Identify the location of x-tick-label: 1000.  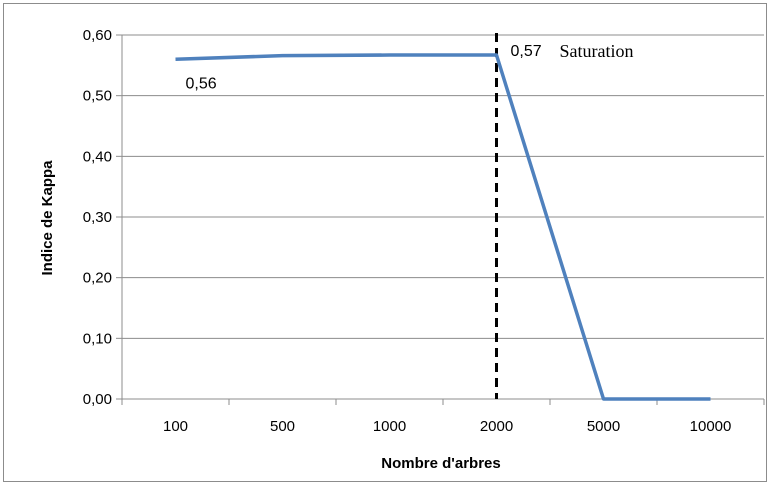
(389, 426).